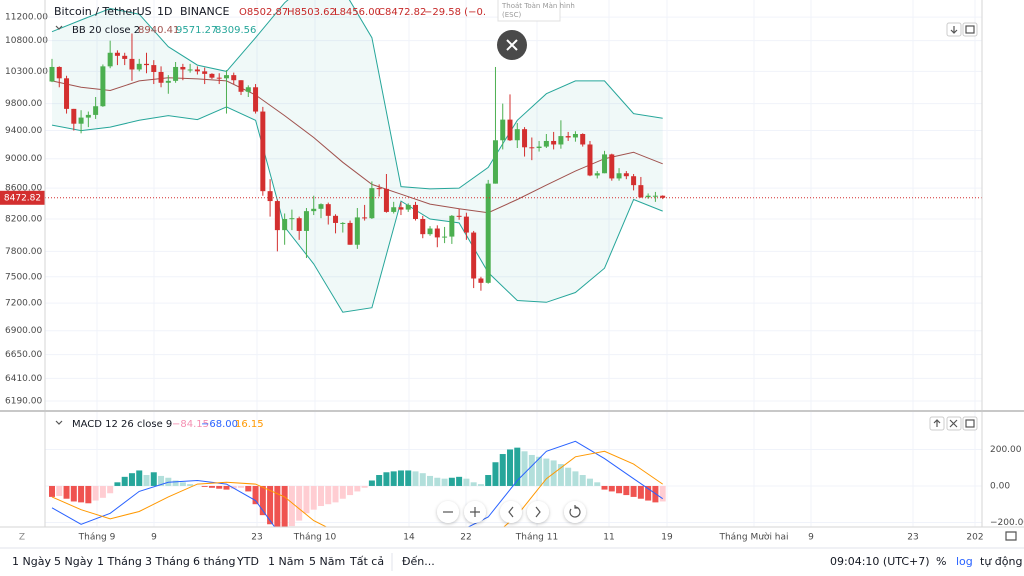 Image resolution: width=1024 pixels, height=576 pixels. What do you see at coordinates (158, 30) in the screenshot?
I see `bb-basis-value: 8940.41` at bounding box center [158, 30].